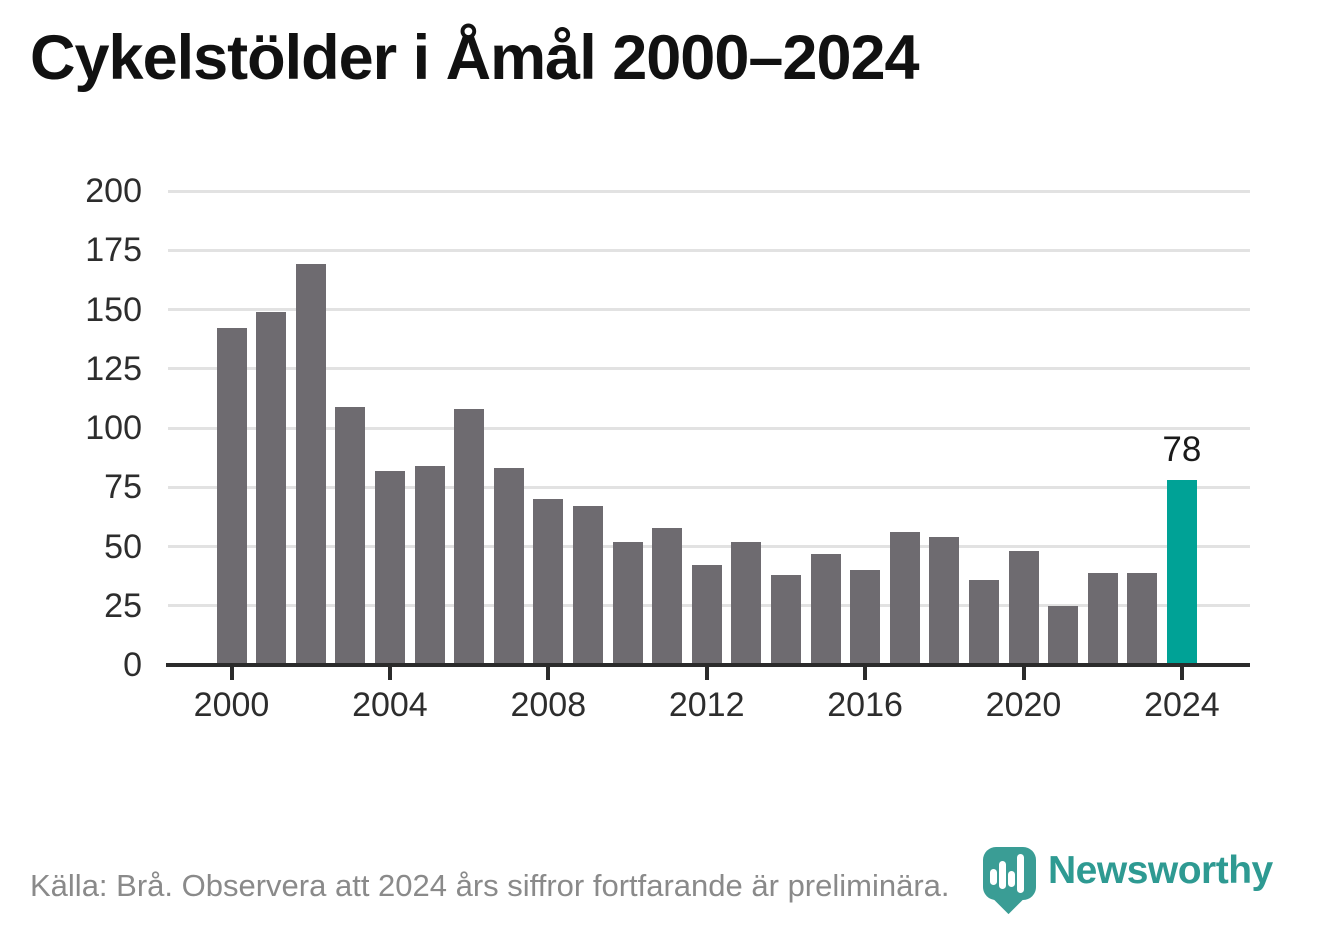 This screenshot has height=939, width=1322. Describe the element at coordinates (231, 673) in the screenshot. I see `x-tick-2000` at that location.